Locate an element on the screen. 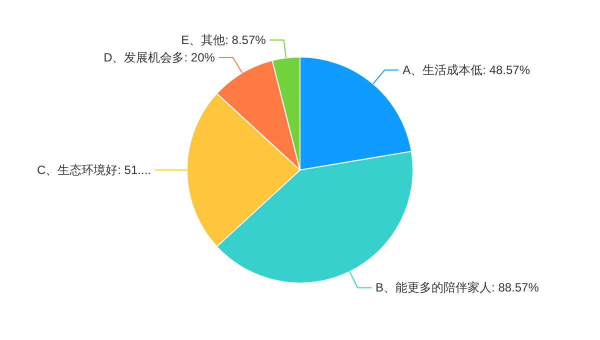  slice-label: B、能更多的陪伴家人: 88.57% is located at coordinates (458, 287).